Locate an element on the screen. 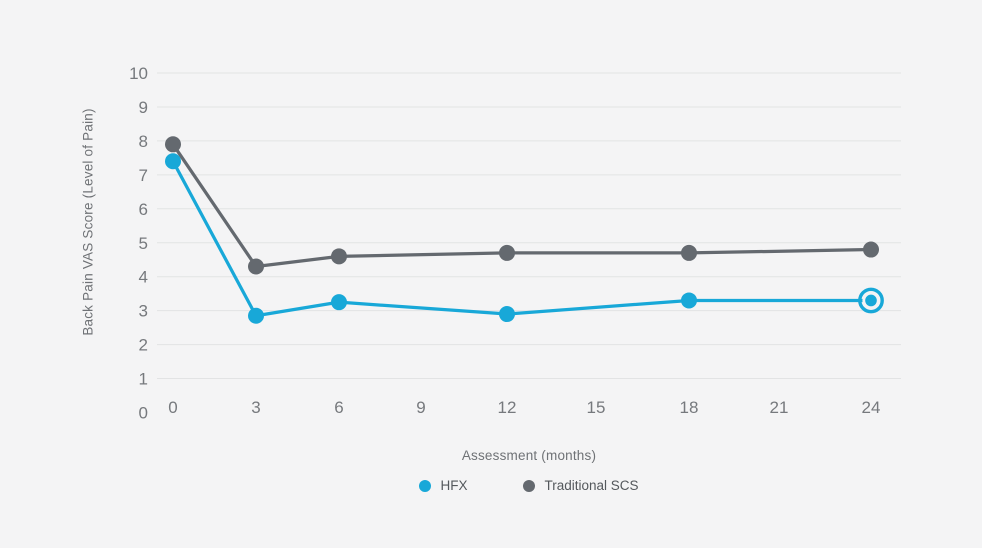 The image size is (982, 548). traditional-scs-legend-dot-icon is located at coordinates (529, 485).